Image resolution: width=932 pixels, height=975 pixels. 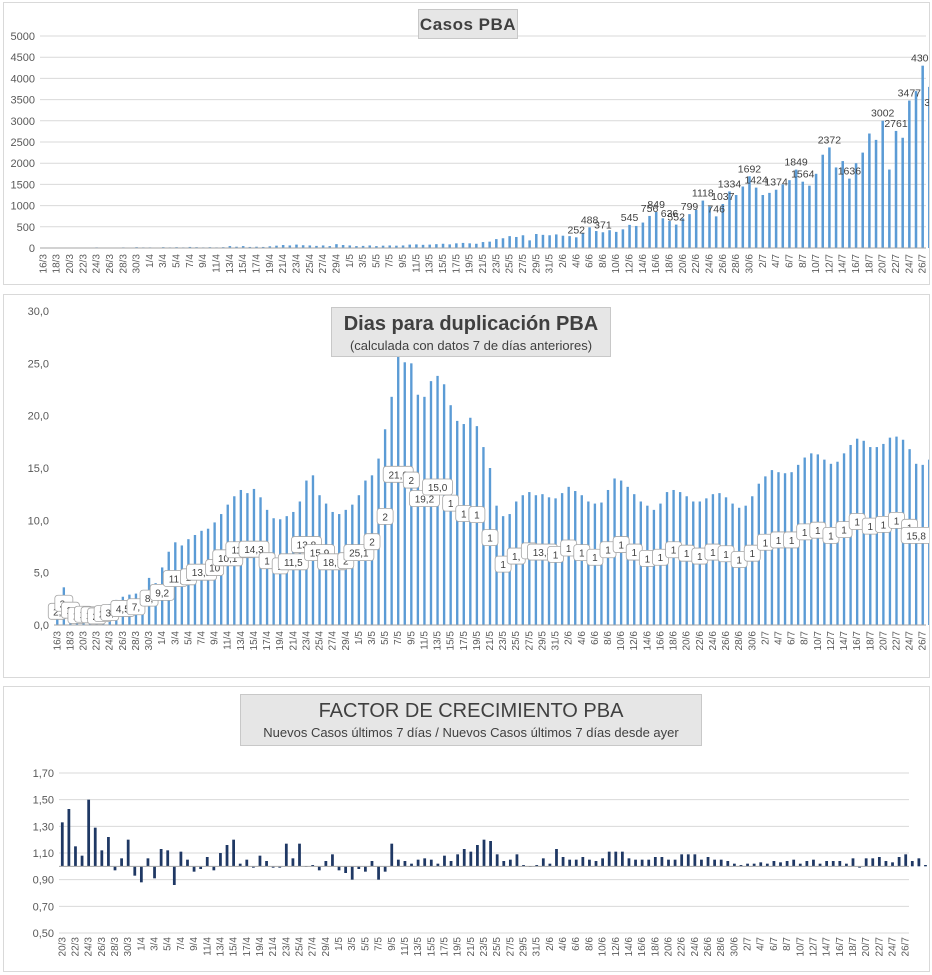 I want to click on data-label: 545, so click(x=630, y=218).